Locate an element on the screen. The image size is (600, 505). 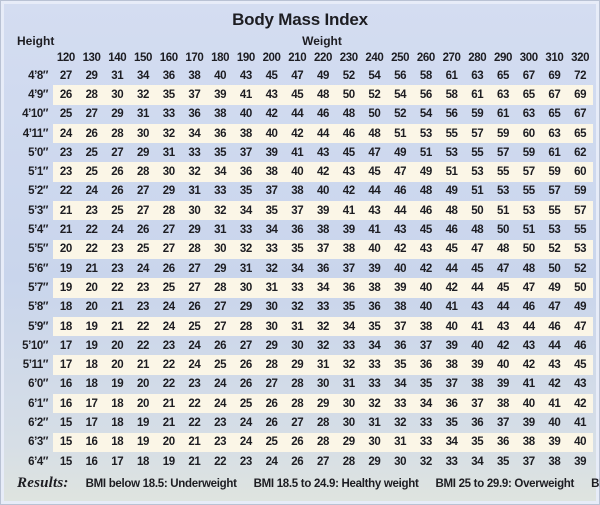
bmi-value-cell: 53 is located at coordinates (451, 152).